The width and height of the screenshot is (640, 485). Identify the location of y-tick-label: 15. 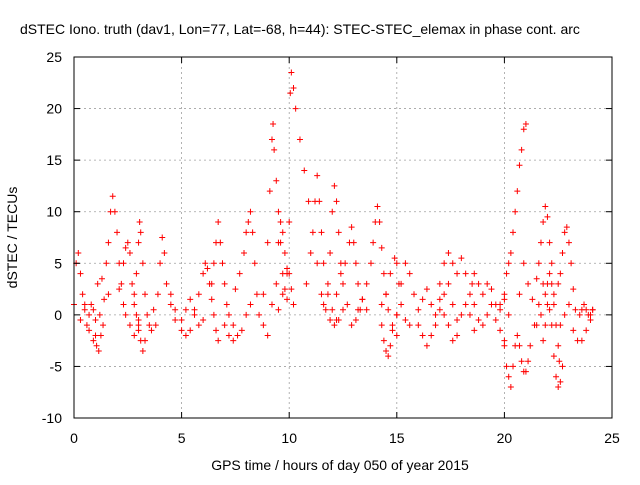
(54, 160).